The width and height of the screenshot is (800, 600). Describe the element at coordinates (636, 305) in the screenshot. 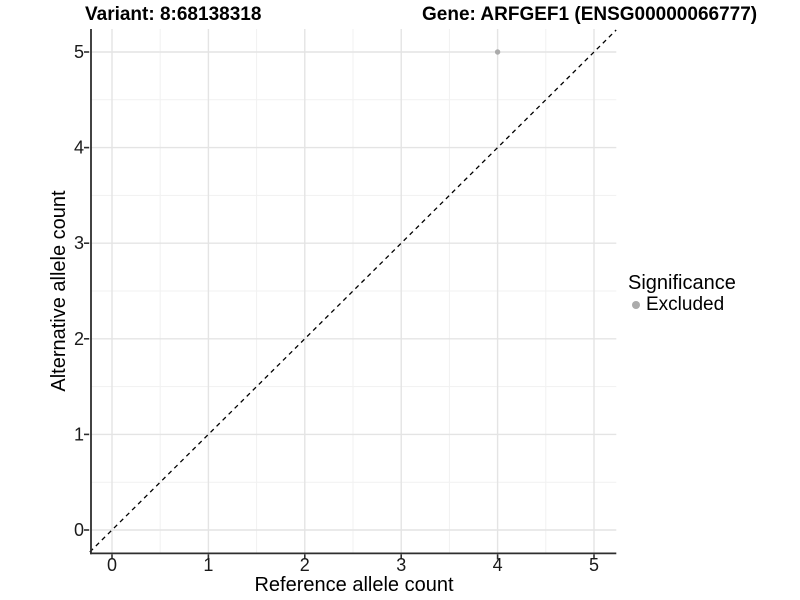

I see `legend-key-dot` at that location.